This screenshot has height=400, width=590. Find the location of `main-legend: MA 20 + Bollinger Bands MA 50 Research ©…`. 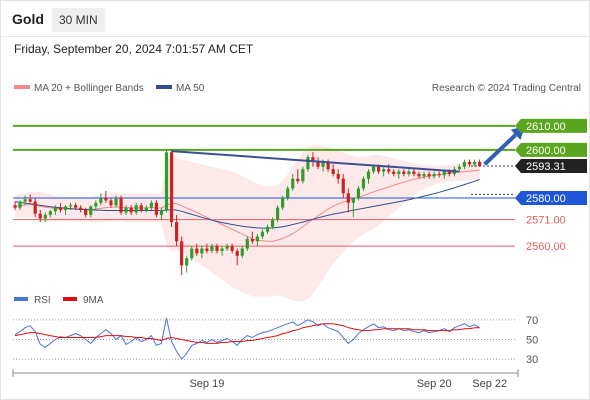

main-legend: MA 20 + Bollinger Bands MA 50 Research ©… is located at coordinates (297, 88).